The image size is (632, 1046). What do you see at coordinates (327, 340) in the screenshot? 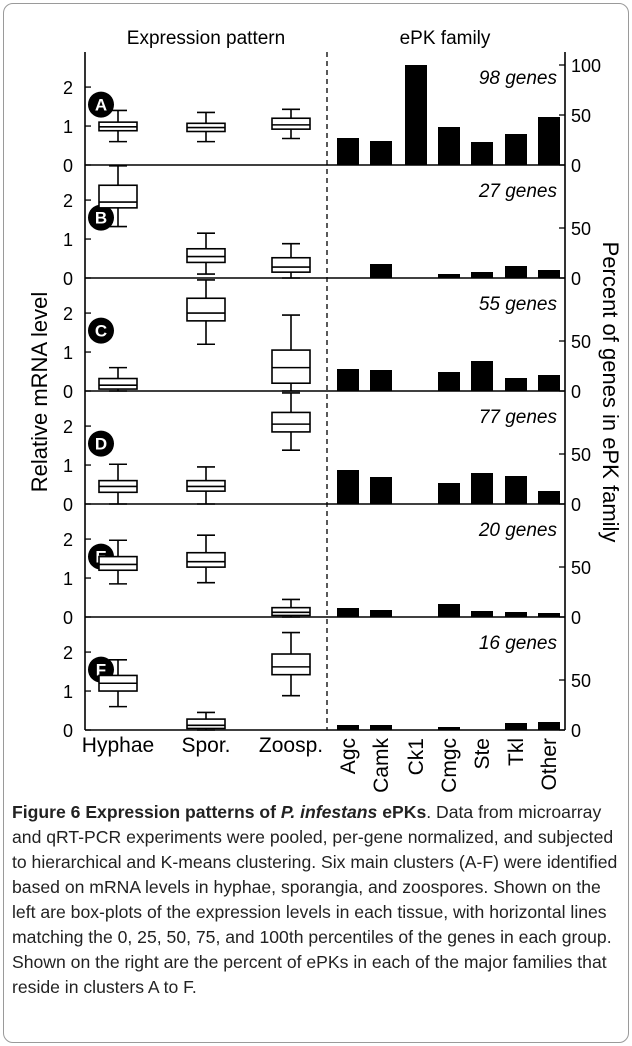
I see `panel-C: 0 1 2 0 50 C 55 genes` at bounding box center [327, 340].